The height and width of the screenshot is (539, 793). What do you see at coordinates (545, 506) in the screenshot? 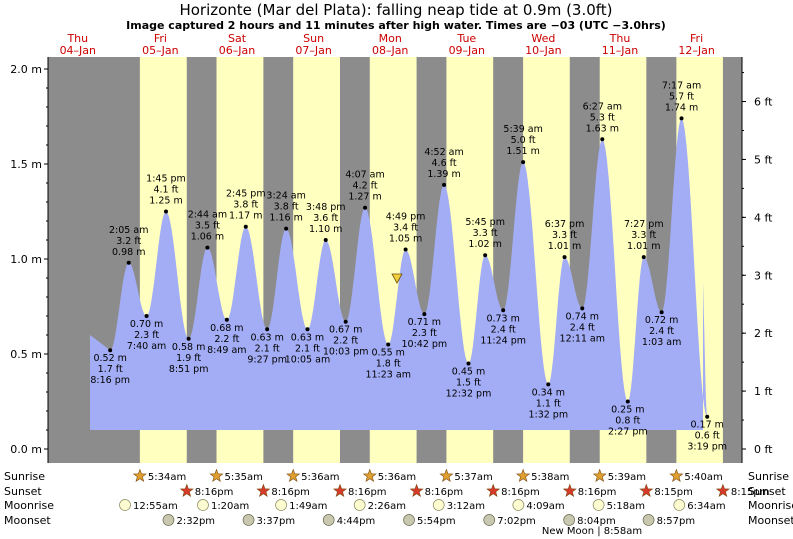
I see `moonrise-time: 4:09am` at bounding box center [545, 506].